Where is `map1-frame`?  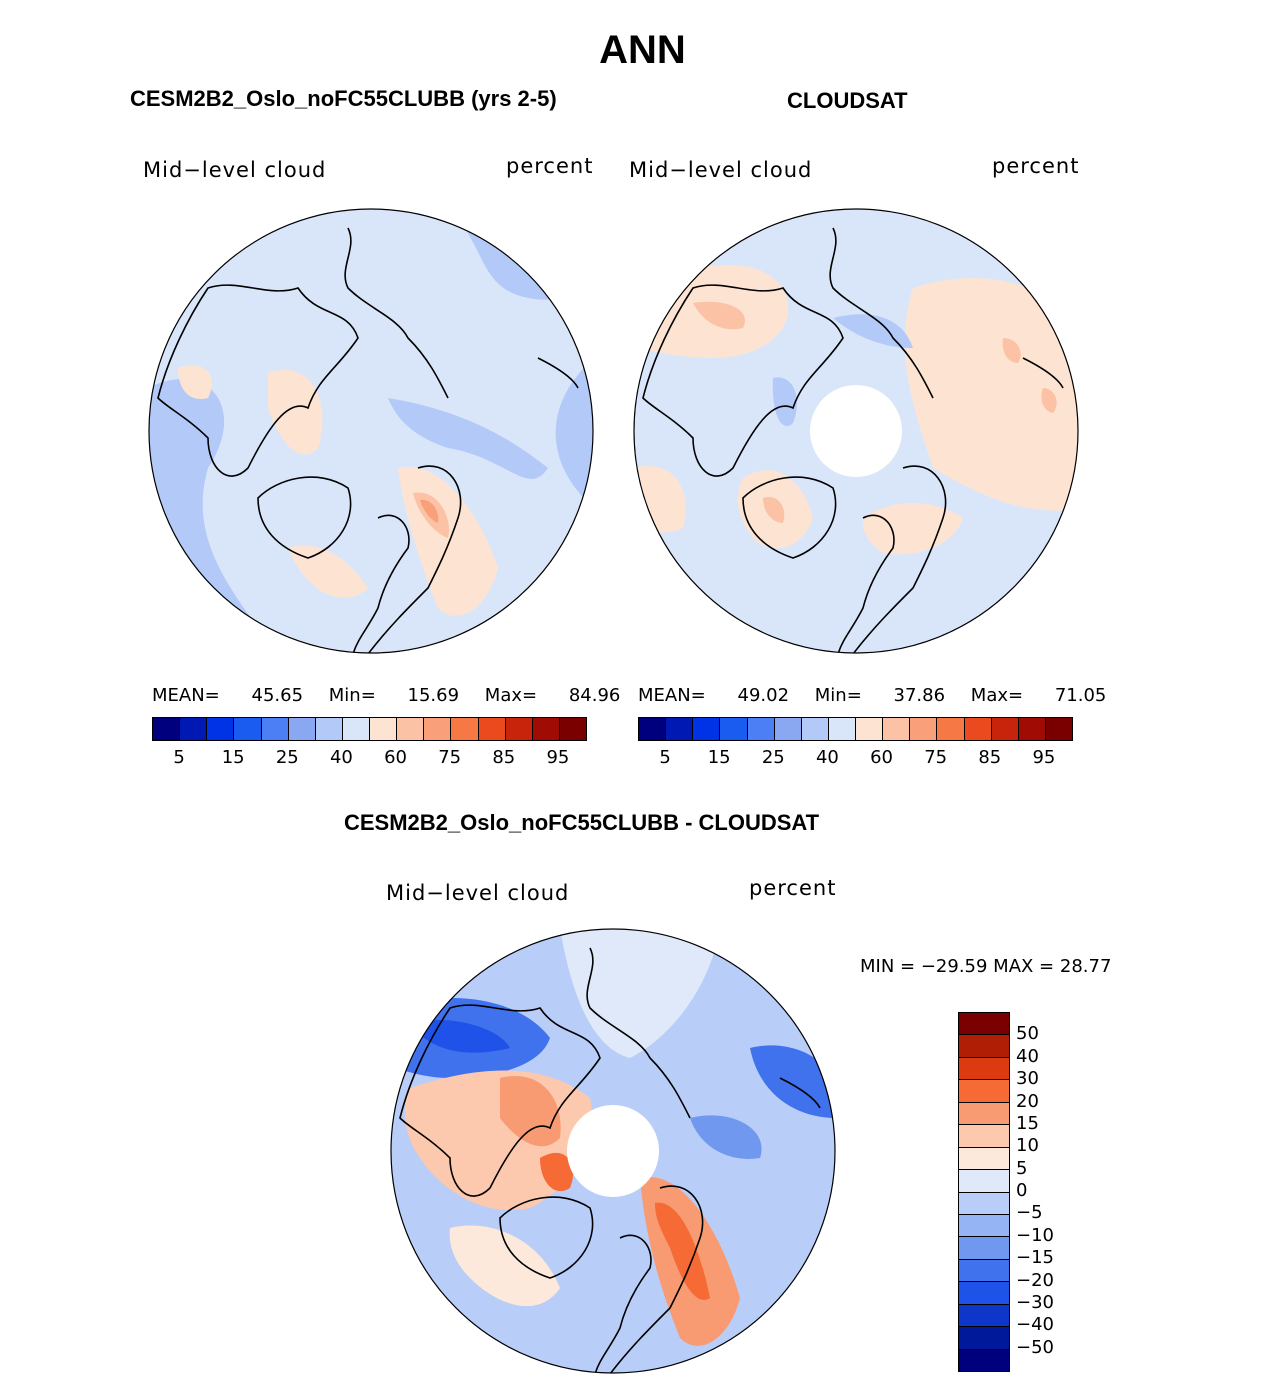
map1-frame is located at coordinates (371, 431).